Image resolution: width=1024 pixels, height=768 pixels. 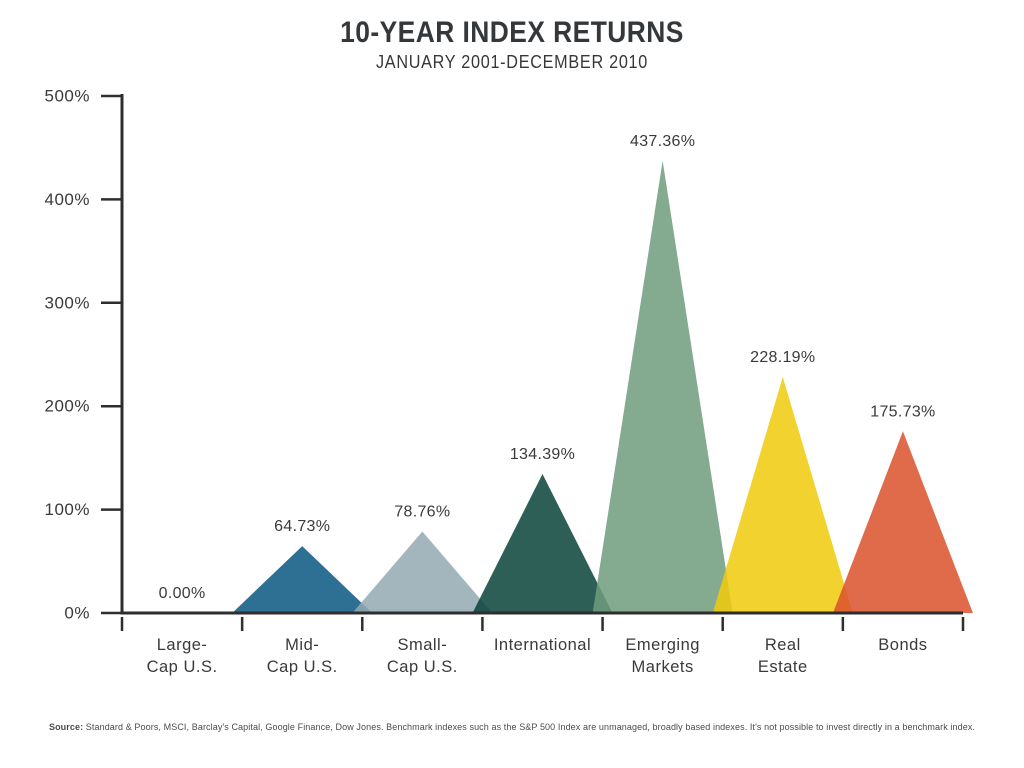 What do you see at coordinates (662, 645) in the screenshot?
I see `category-label-emerging-markets: Emerging` at bounding box center [662, 645].